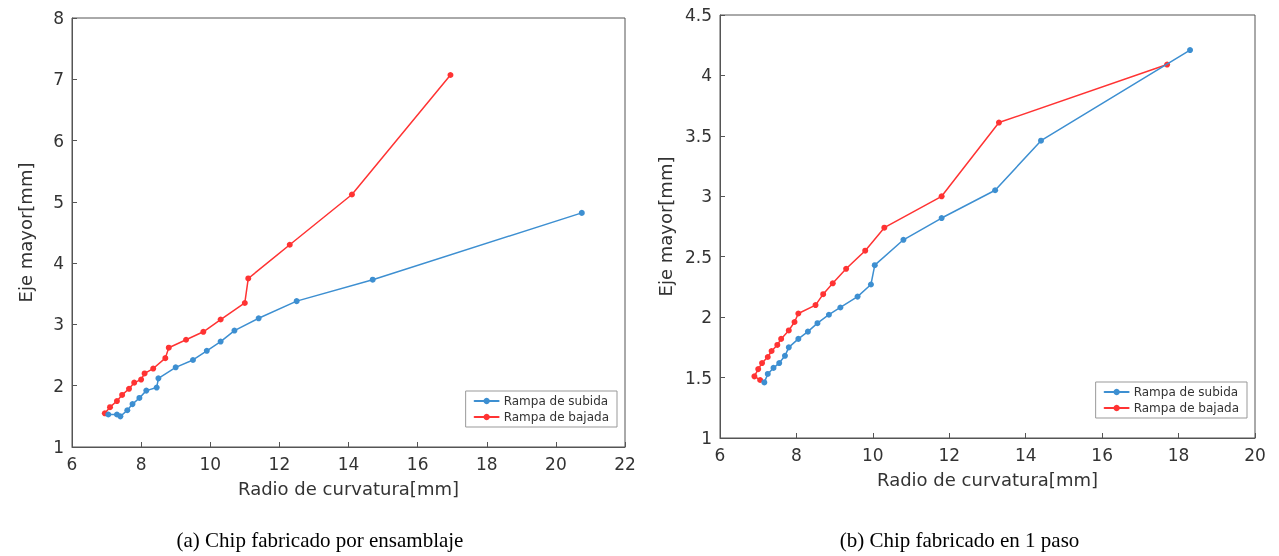  I want to click on x-axis-title: Radio de curvatura[mm], so click(348, 488).